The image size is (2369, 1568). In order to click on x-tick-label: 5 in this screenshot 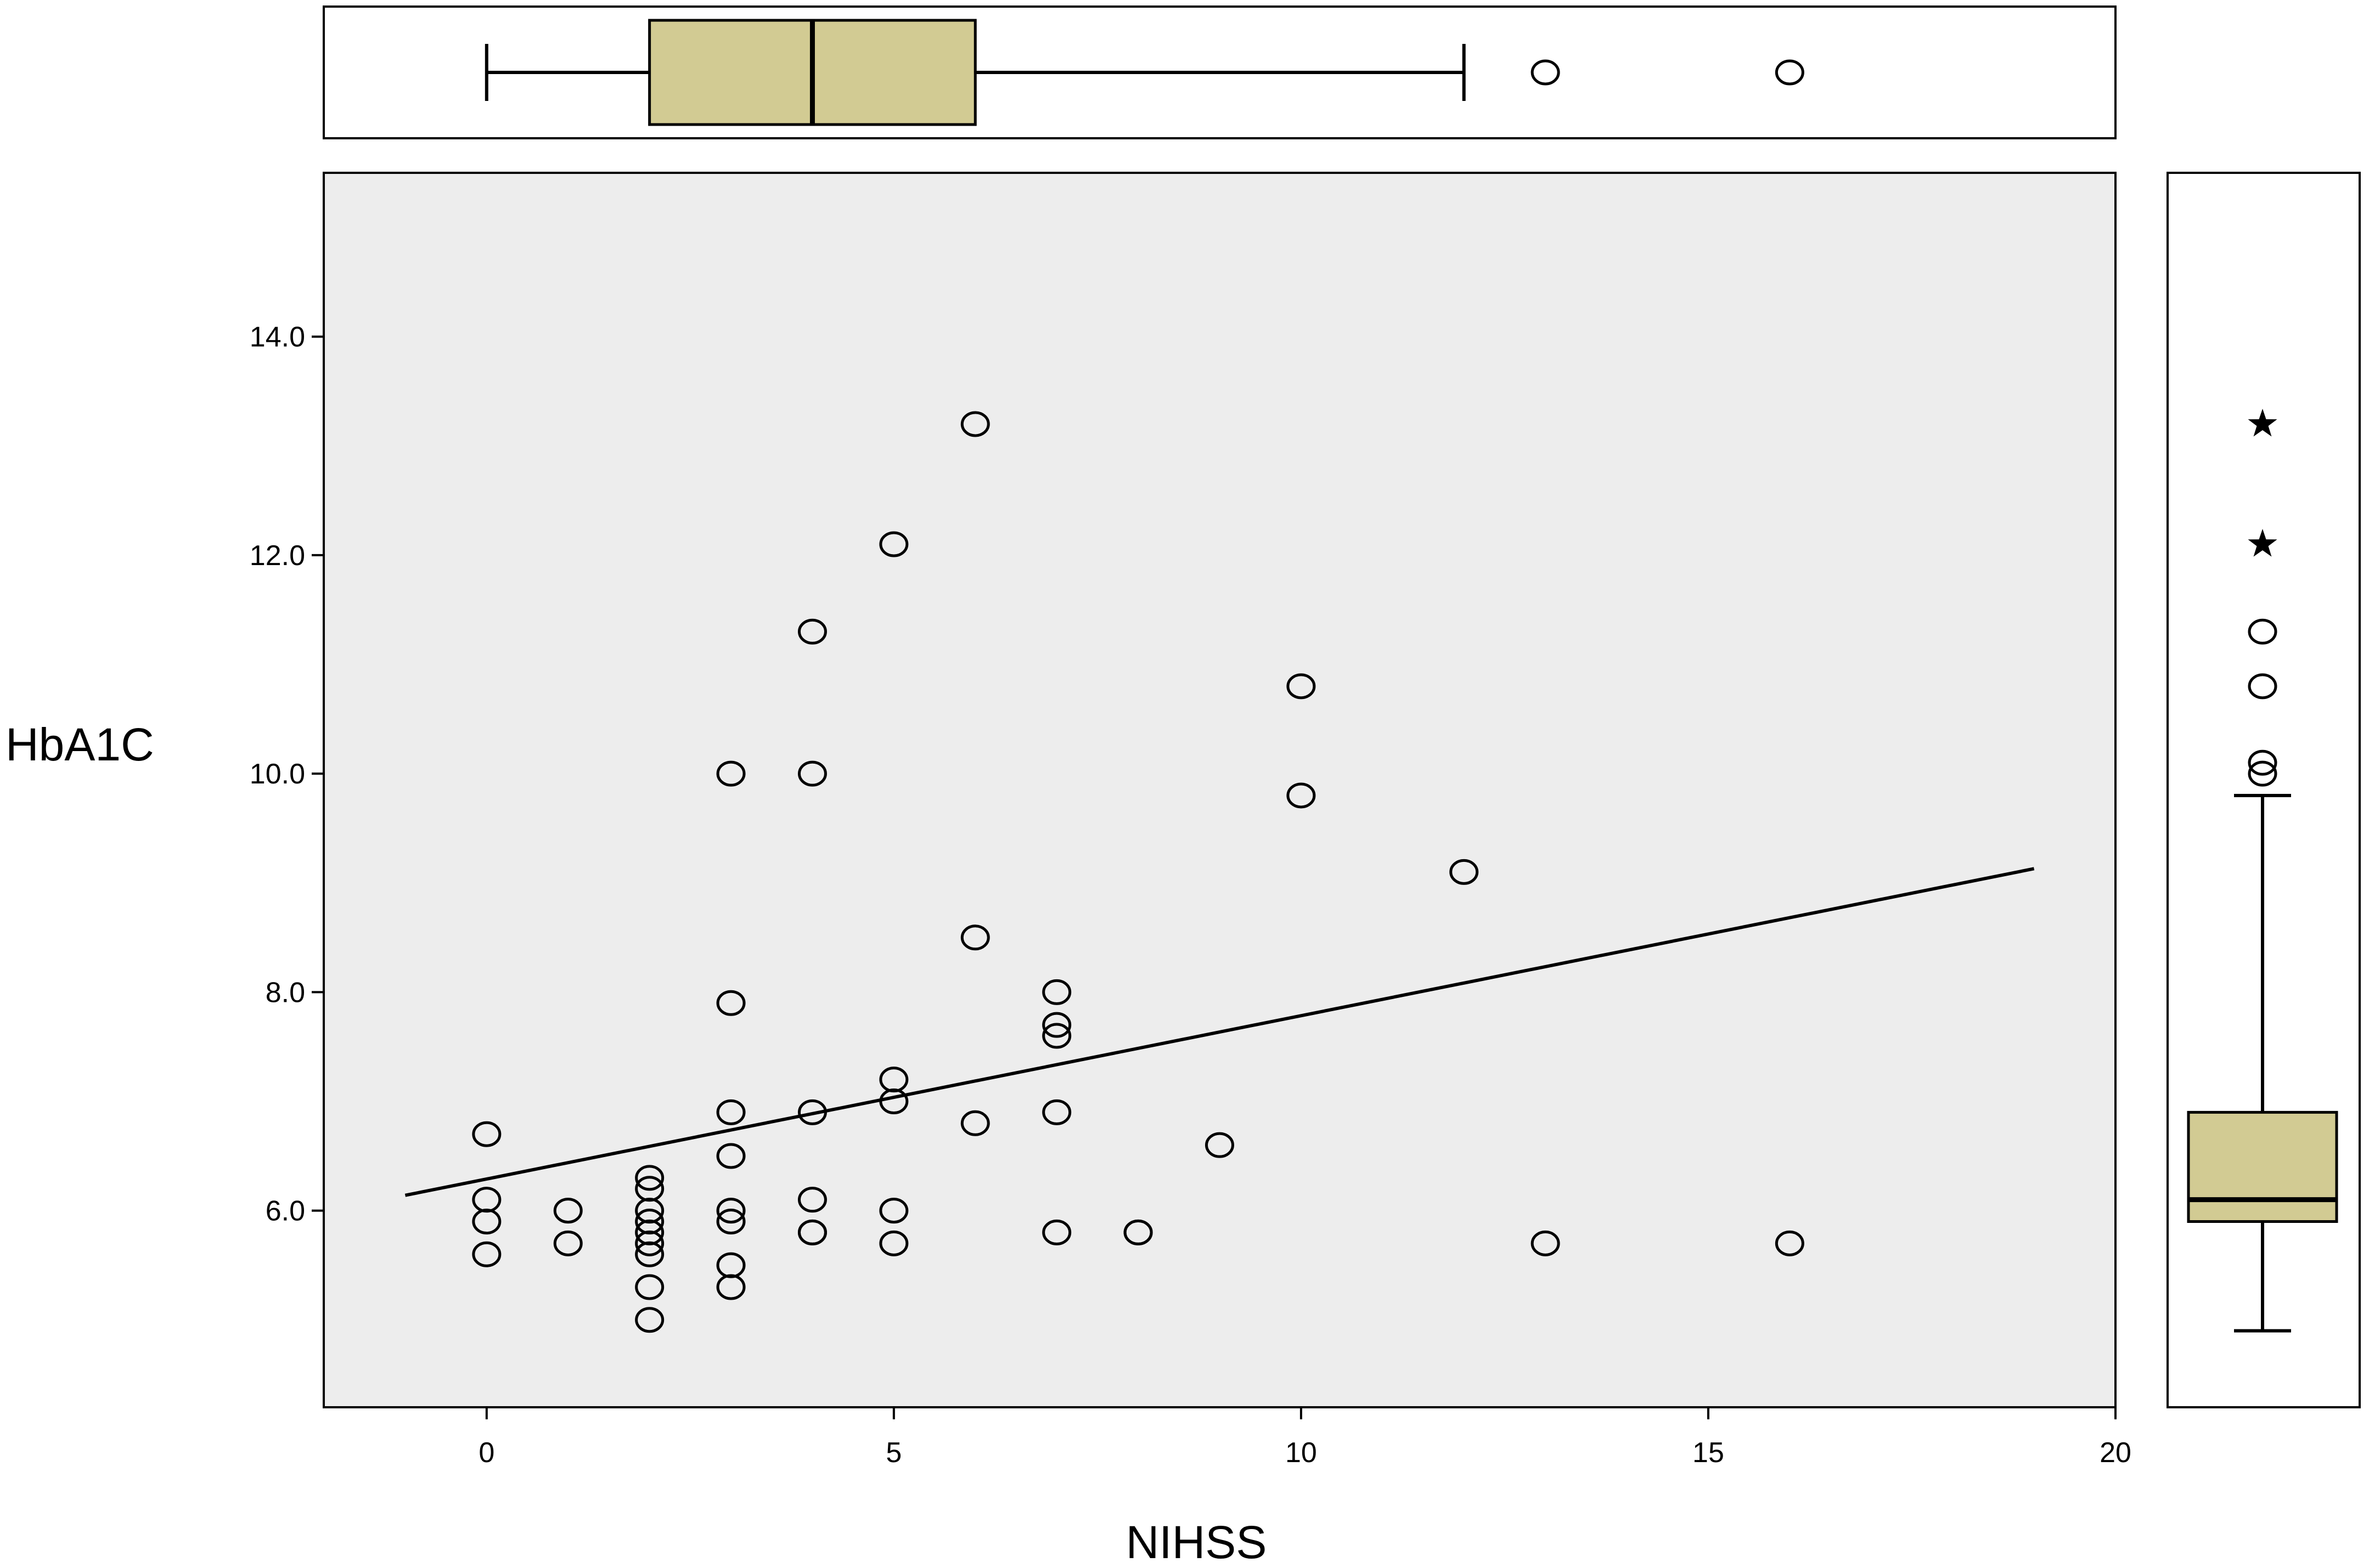, I will do `click(894, 1453)`.